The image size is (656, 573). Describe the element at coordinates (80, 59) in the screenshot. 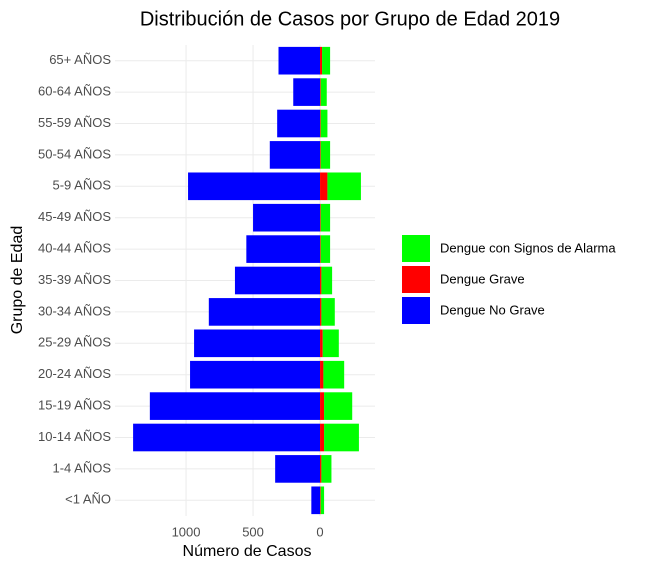

I see `y-tick-label: 65+ AÑOS` at that location.